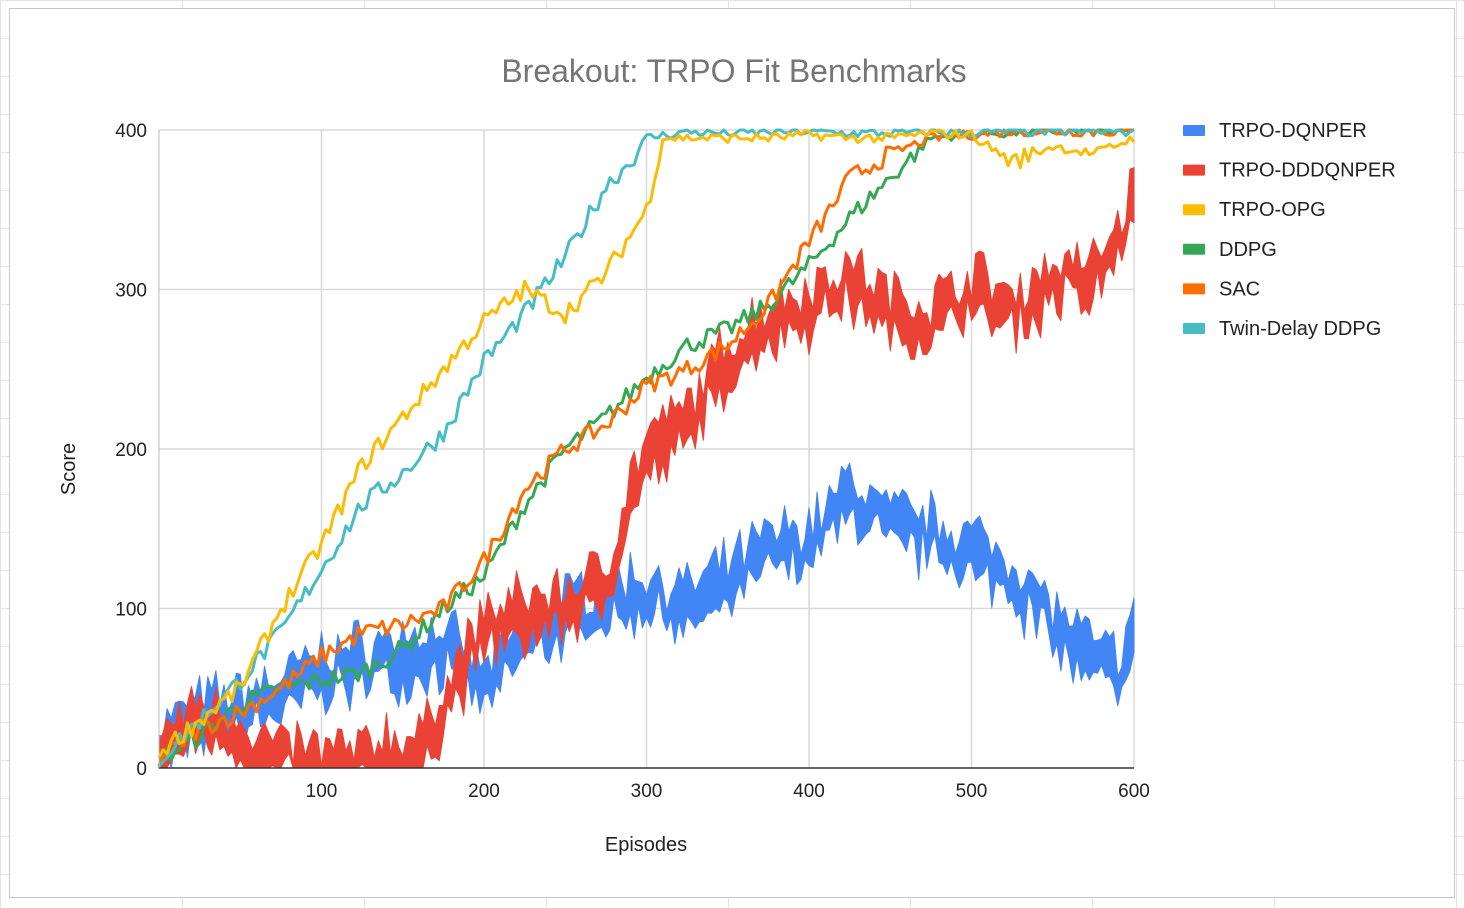 The width and height of the screenshot is (1464, 908). What do you see at coordinates (646, 845) in the screenshot?
I see `x-axis-title: Episodes` at bounding box center [646, 845].